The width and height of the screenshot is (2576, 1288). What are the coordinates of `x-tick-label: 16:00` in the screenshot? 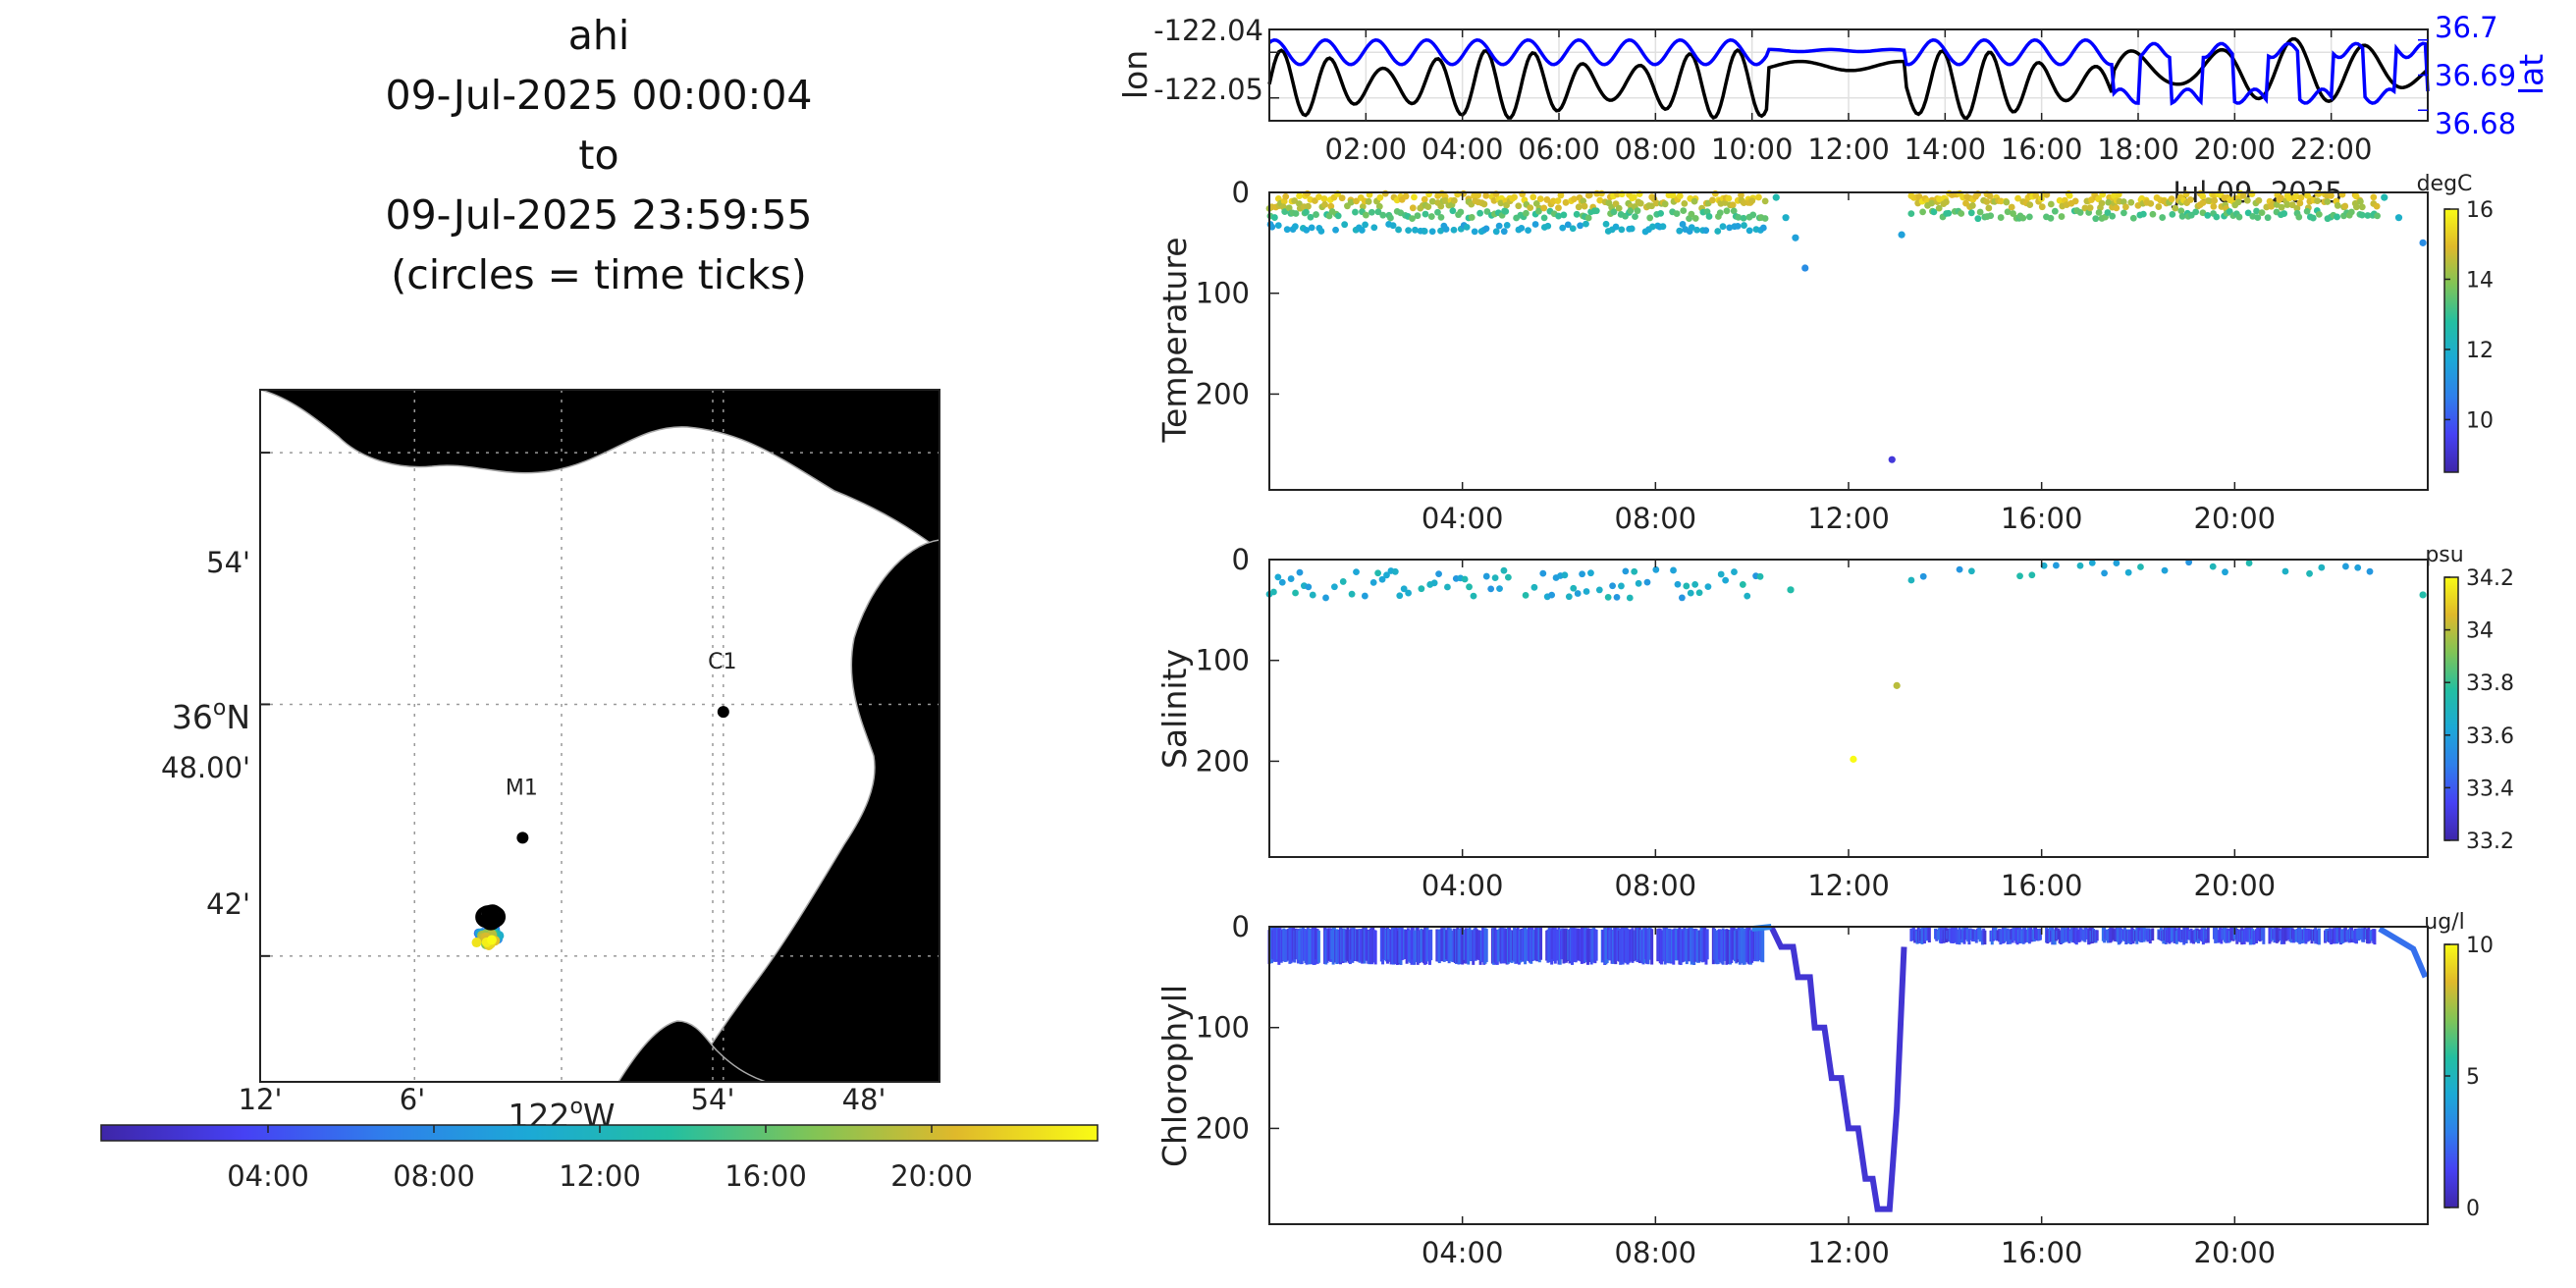 It's located at (2042, 1252).